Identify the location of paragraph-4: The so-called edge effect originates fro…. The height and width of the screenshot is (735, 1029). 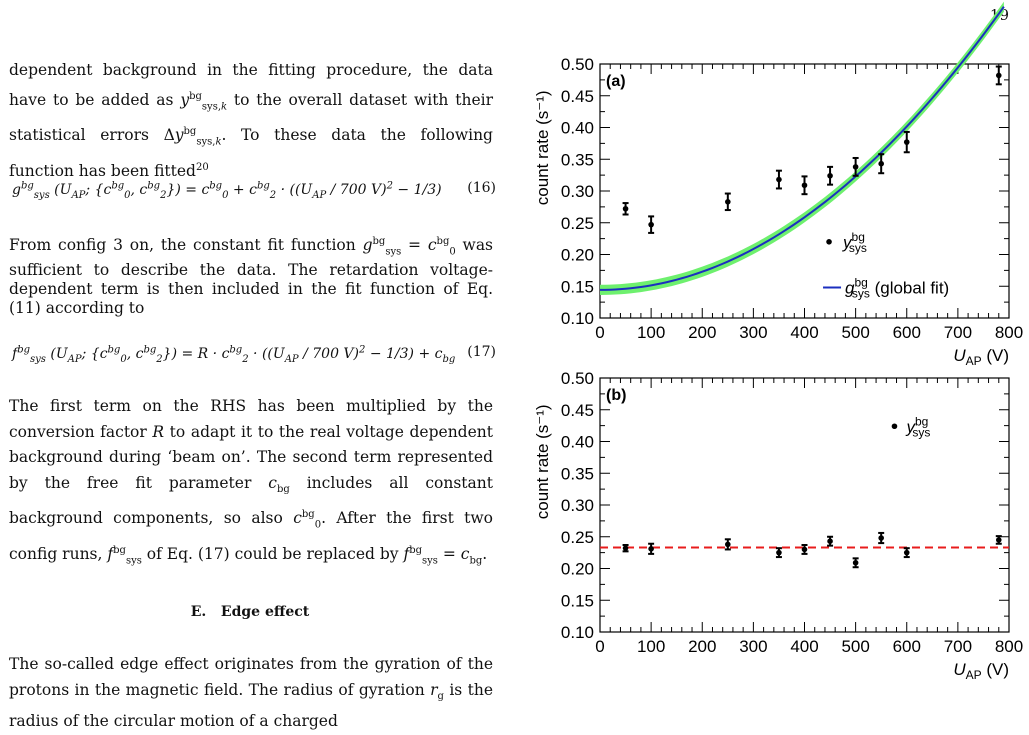
(251, 693).